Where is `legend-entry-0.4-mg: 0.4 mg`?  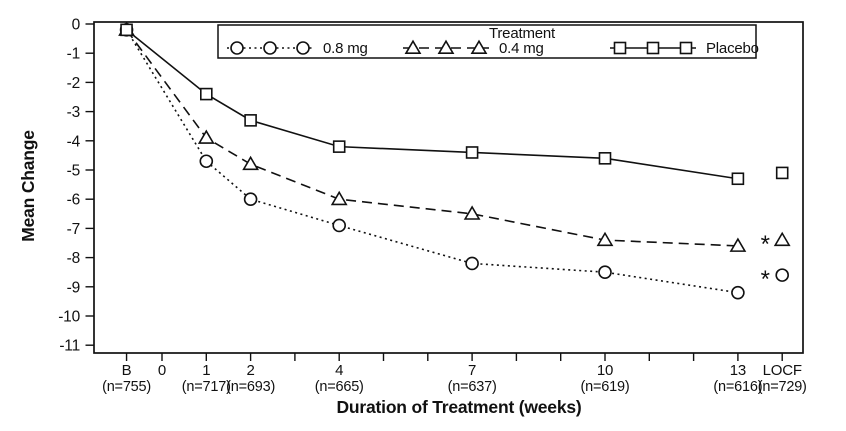
legend-entry-0.4-mg: 0.4 mg is located at coordinates (473, 48).